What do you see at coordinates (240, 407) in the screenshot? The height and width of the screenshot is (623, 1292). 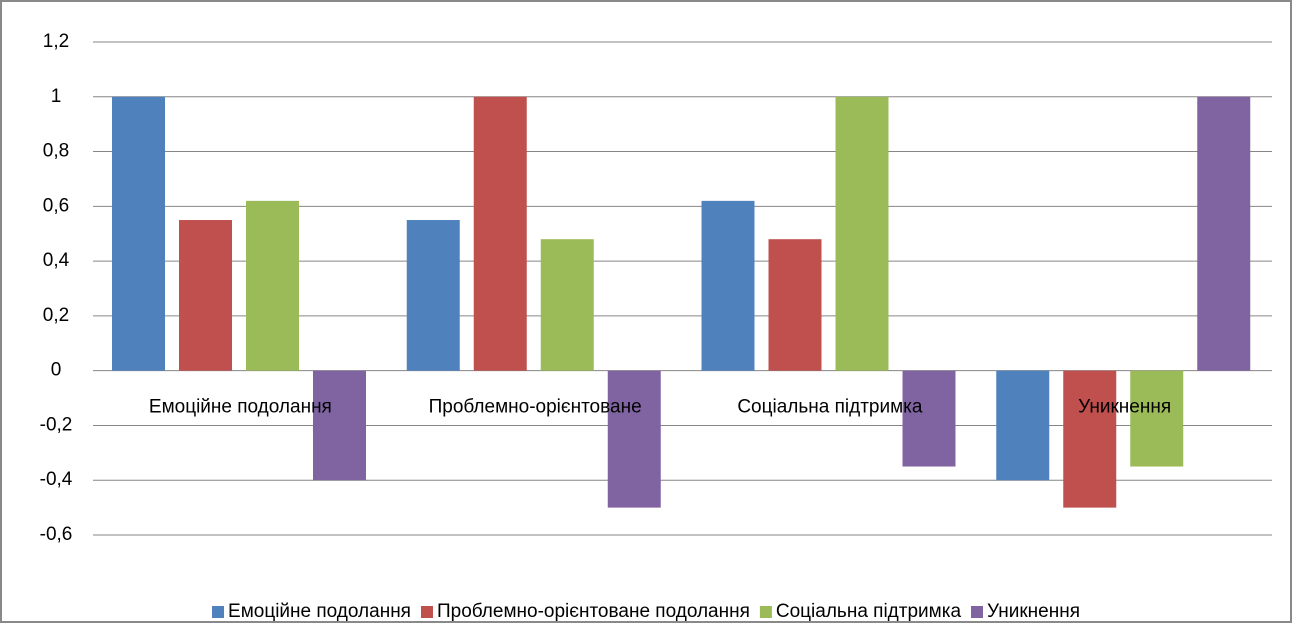 I see `x-tick-label: Емоційне подолання` at bounding box center [240, 407].